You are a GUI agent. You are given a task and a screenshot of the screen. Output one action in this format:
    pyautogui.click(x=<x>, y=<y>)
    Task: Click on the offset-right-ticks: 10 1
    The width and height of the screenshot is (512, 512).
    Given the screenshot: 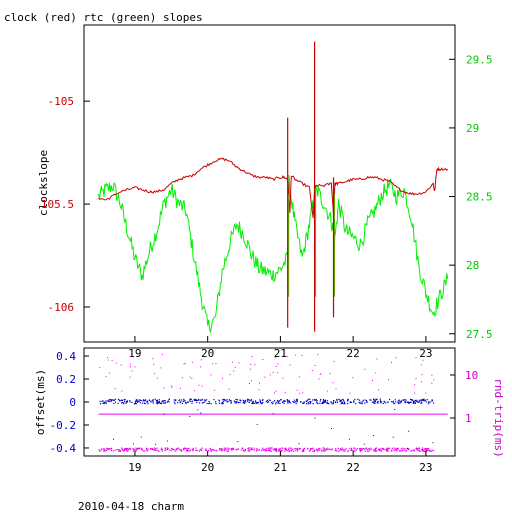 What is the action you would take?
    pyautogui.click(x=464, y=397)
    